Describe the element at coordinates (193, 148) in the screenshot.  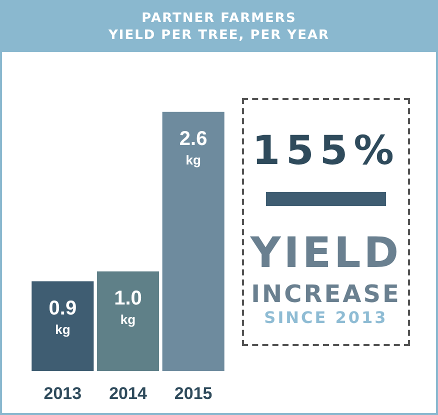
I see `data-label: 2.6 kg` at that location.